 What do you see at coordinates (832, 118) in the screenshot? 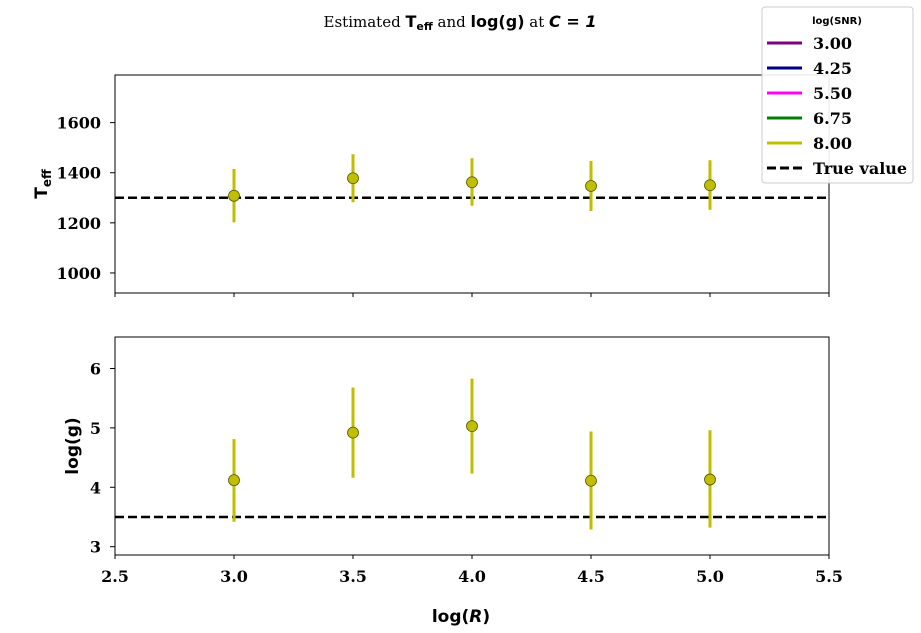
I see `legend-label: 6.75` at bounding box center [832, 118].